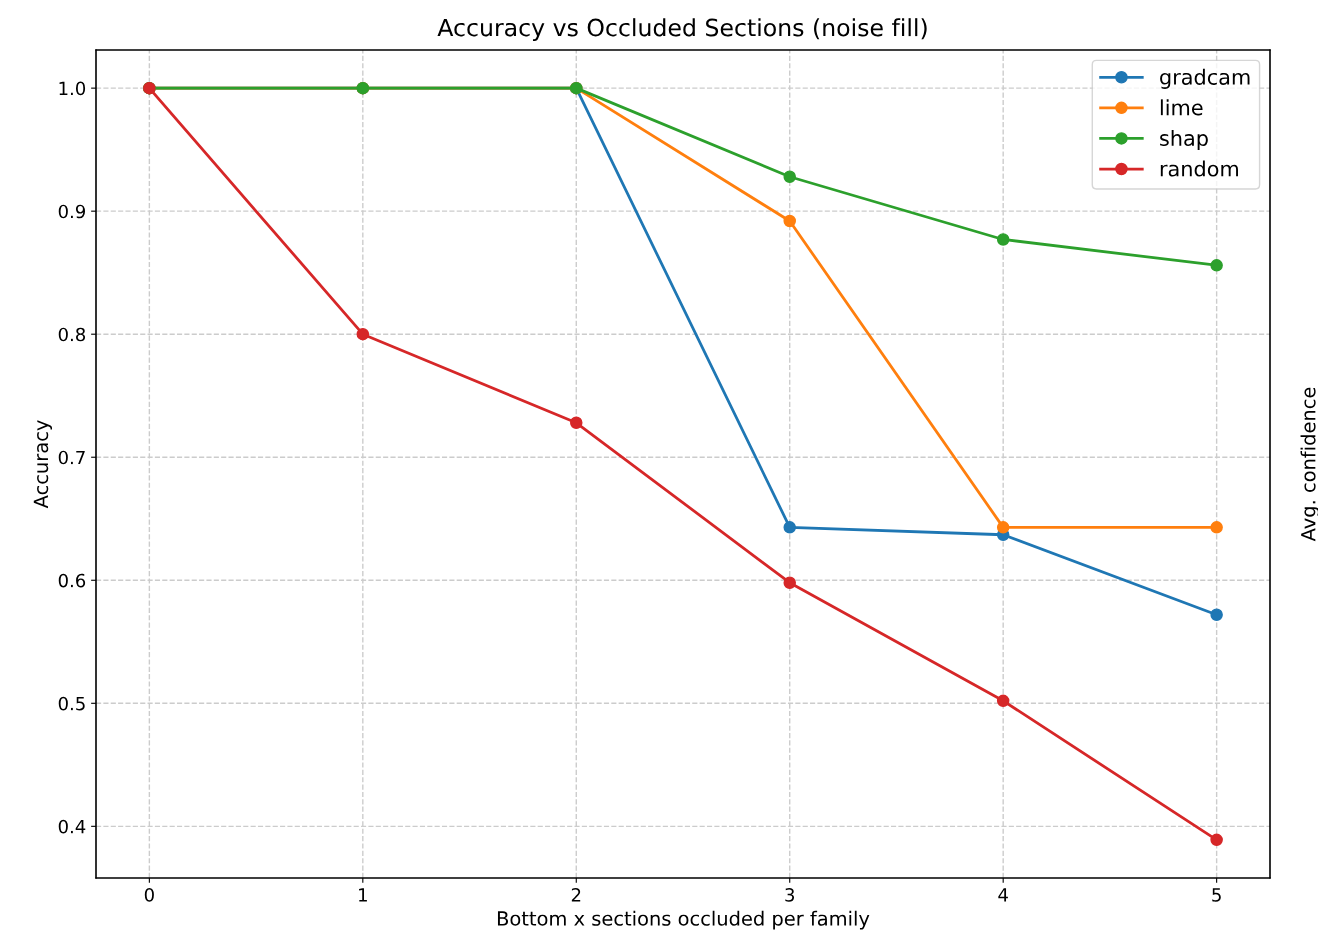  Describe the element at coordinates (1205, 78) in the screenshot. I see `legend-label: gradcam` at that location.